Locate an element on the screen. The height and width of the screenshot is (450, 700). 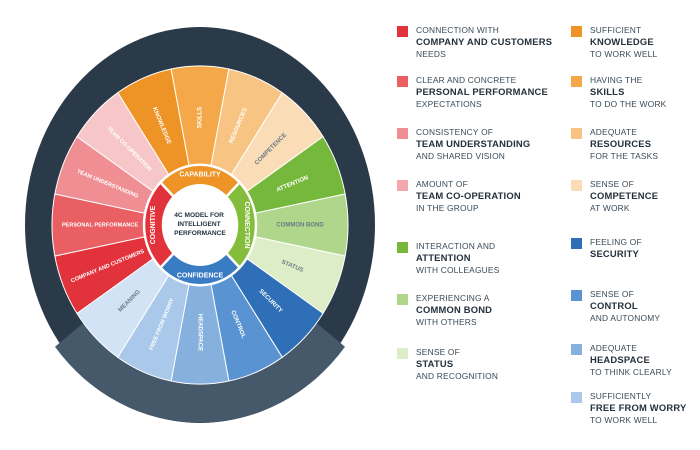
quadrant-label: COGNITIVE is located at coordinates (153, 224).